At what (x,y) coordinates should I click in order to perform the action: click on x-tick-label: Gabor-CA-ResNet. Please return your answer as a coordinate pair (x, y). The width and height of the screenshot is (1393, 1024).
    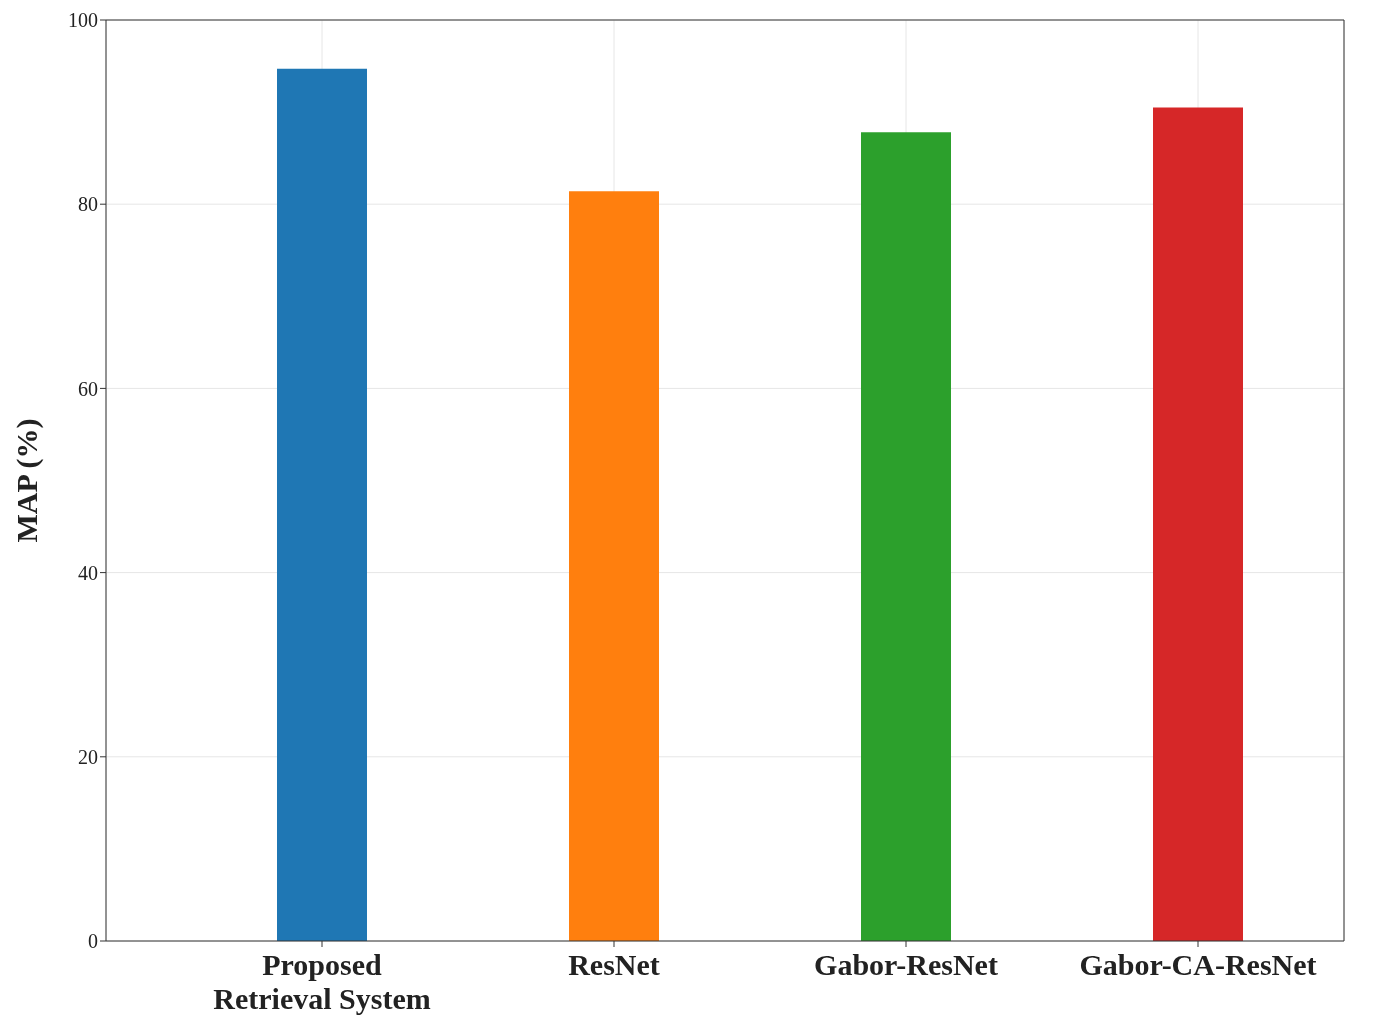
    Looking at the image, I should click on (1198, 964).